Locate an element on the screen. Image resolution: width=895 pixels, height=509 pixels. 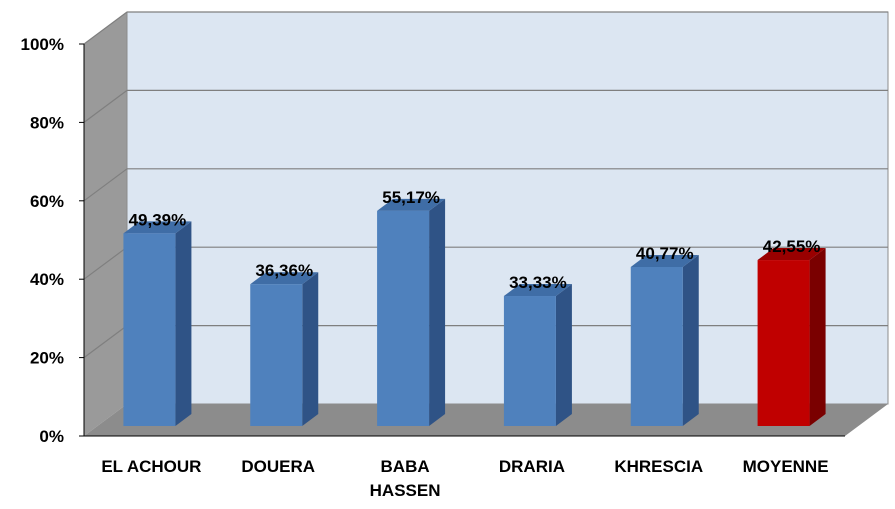
data-label: 36,36% is located at coordinates (284, 270).